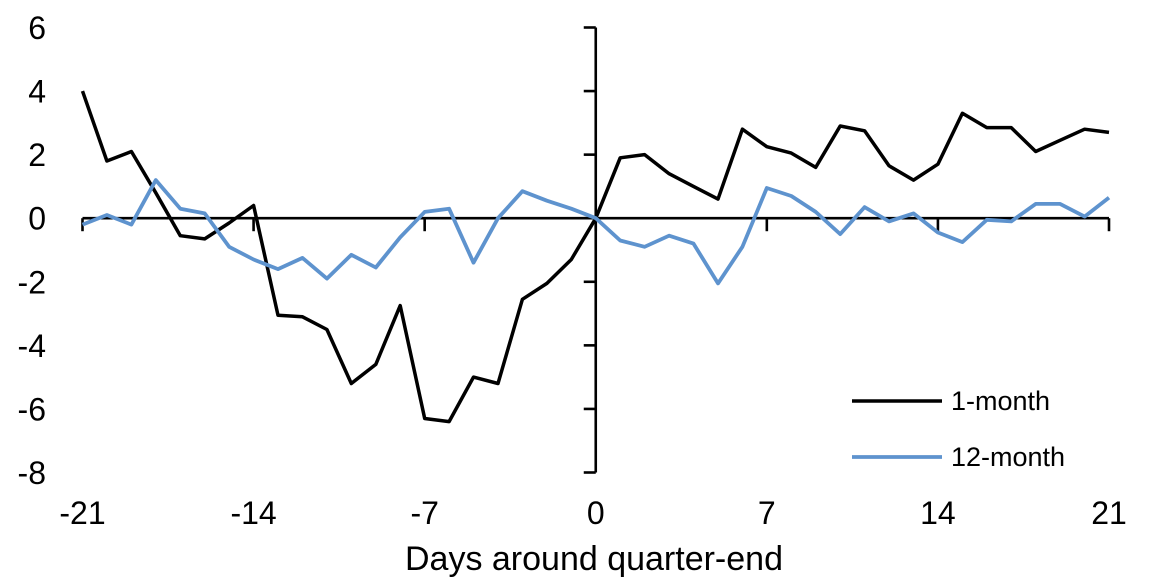 The height and width of the screenshot is (584, 1152). I want to click on legend-label-12-month: 12-month, so click(1008, 457).